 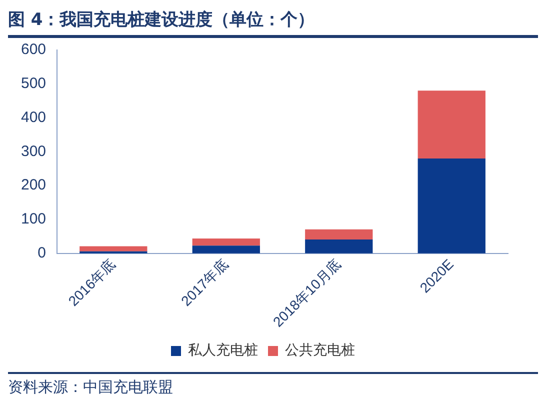 I want to click on y-tick-label: 300, so click(x=33, y=151).